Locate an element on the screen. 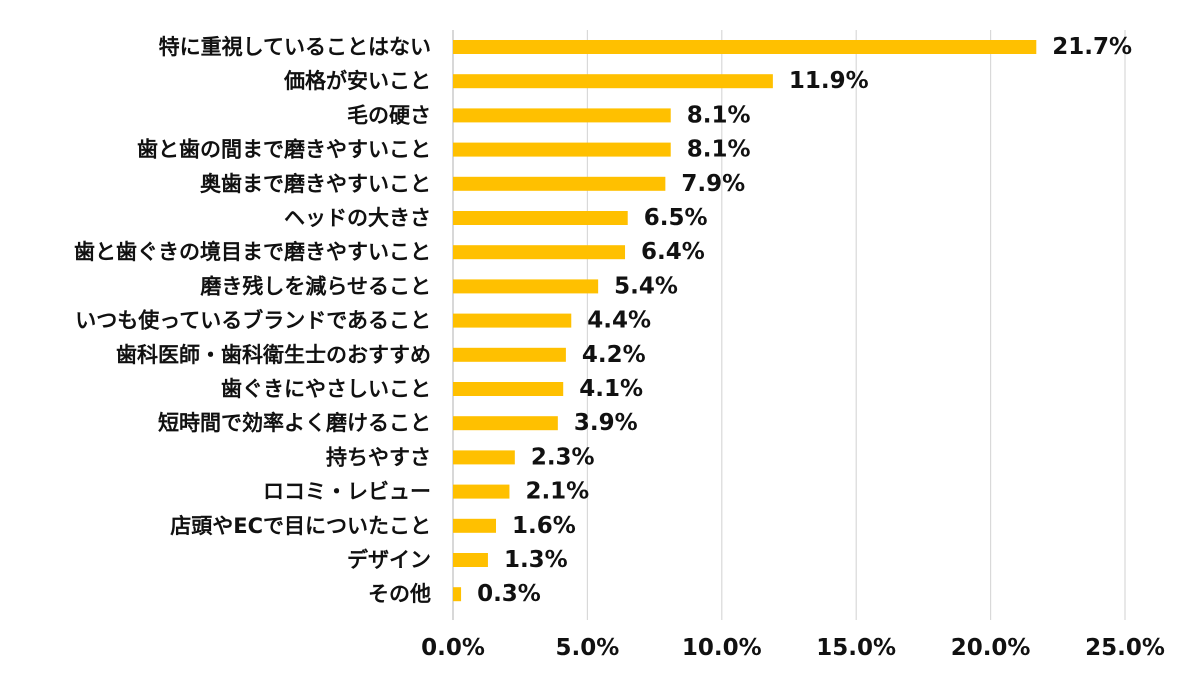  category-label: 毛の硬さ is located at coordinates (389, 115).